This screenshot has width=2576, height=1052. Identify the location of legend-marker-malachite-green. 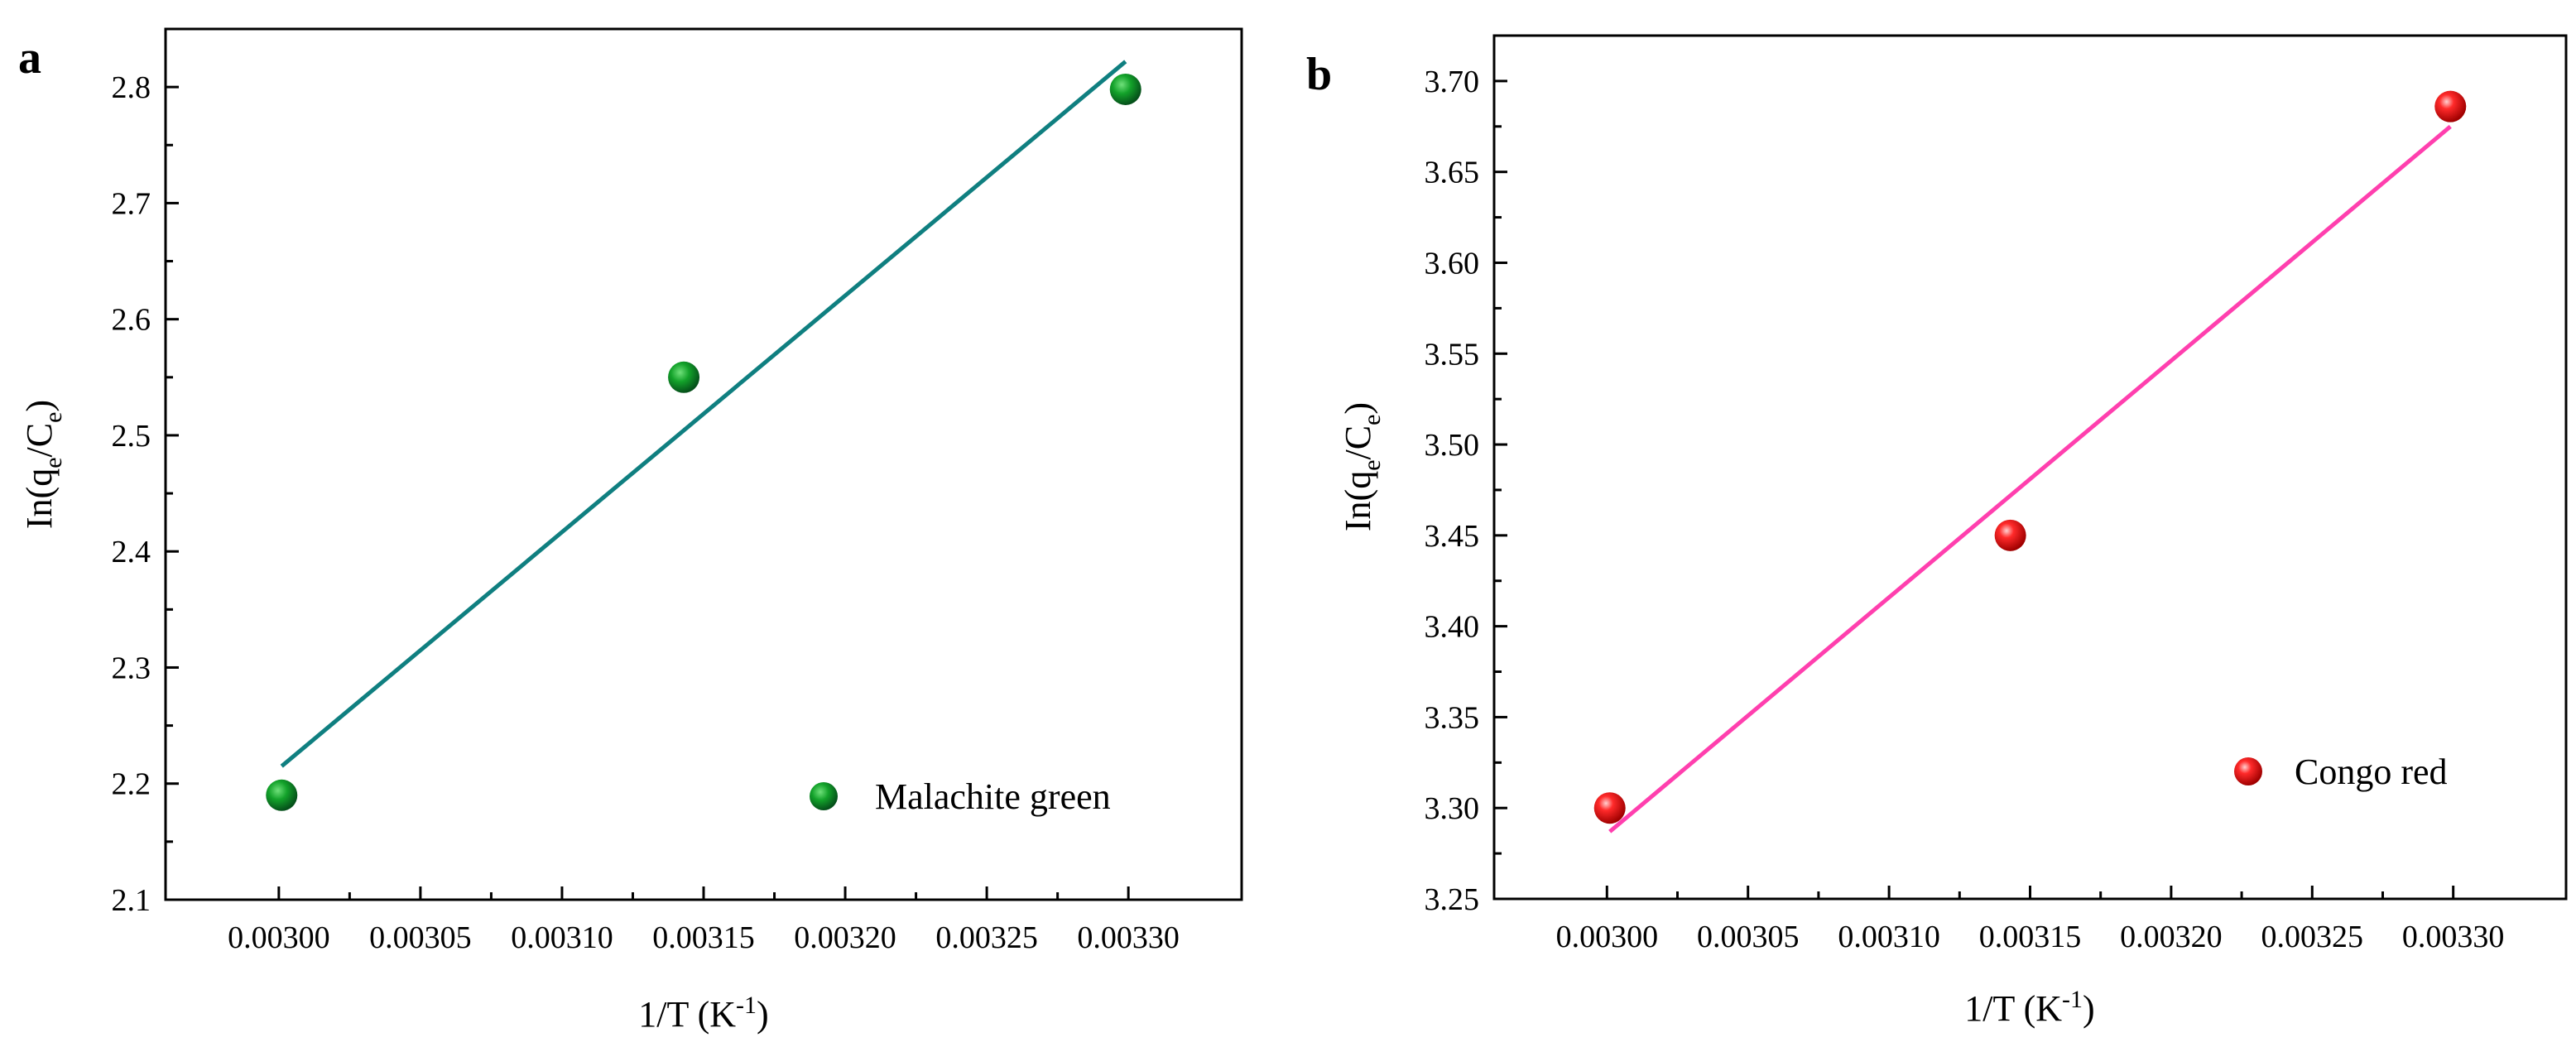
(824, 796).